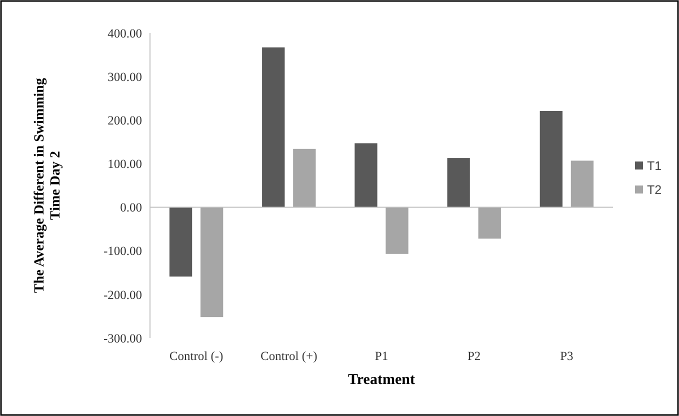 The height and width of the screenshot is (416, 679). Describe the element at coordinates (122, 295) in the screenshot. I see `y-tick-label: -200.00` at that location.